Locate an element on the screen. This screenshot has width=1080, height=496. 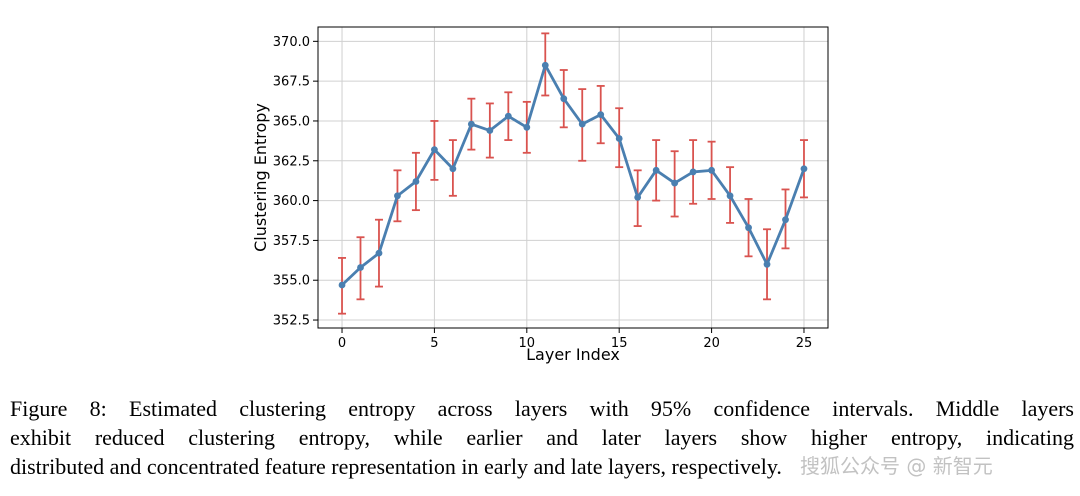
y-tick-label: 360.0 is located at coordinates (291, 201).